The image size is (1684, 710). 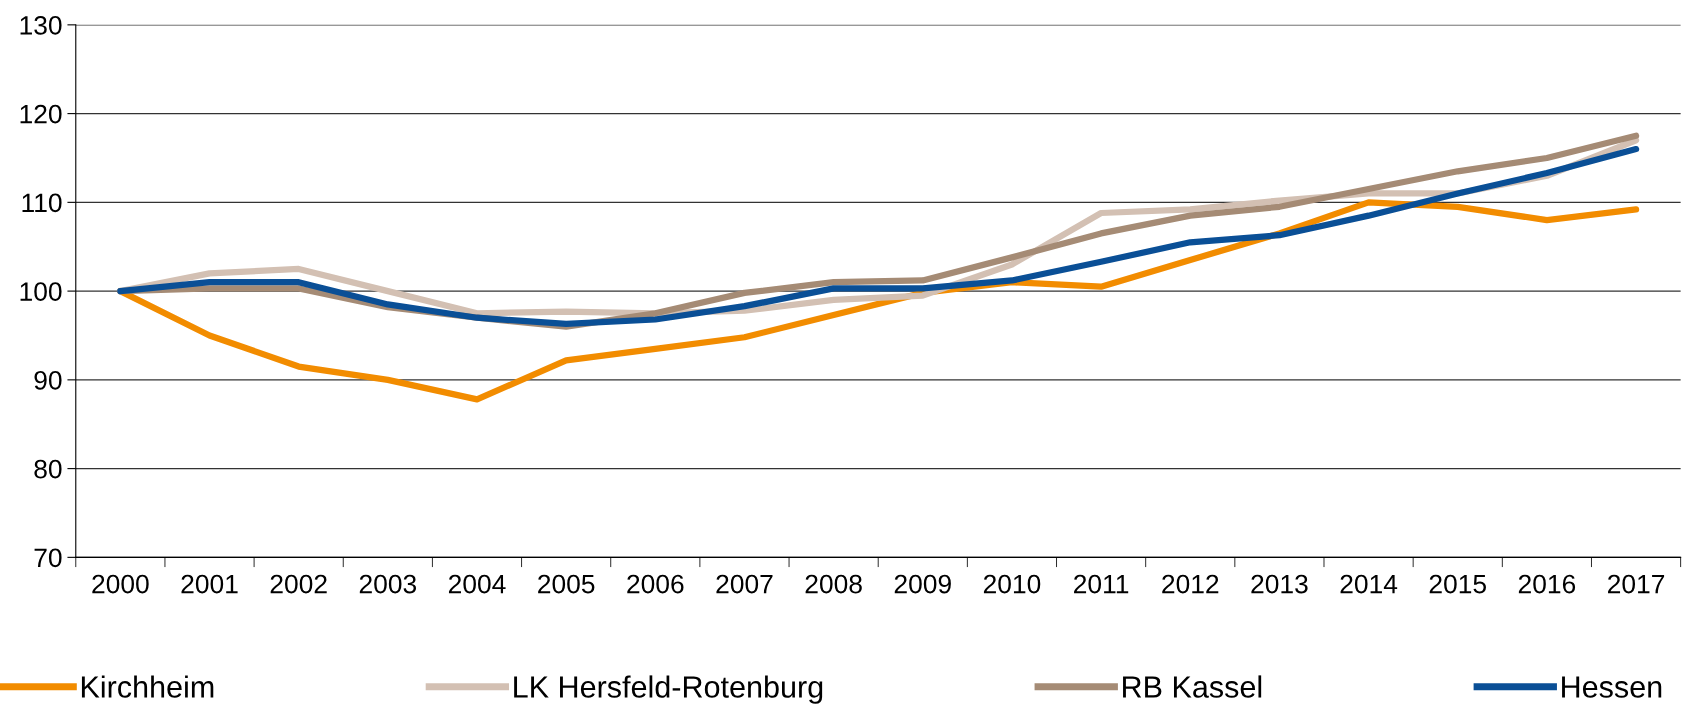 What do you see at coordinates (1192, 686) in the screenshot?
I see `legend-label: RB Kassel` at bounding box center [1192, 686].